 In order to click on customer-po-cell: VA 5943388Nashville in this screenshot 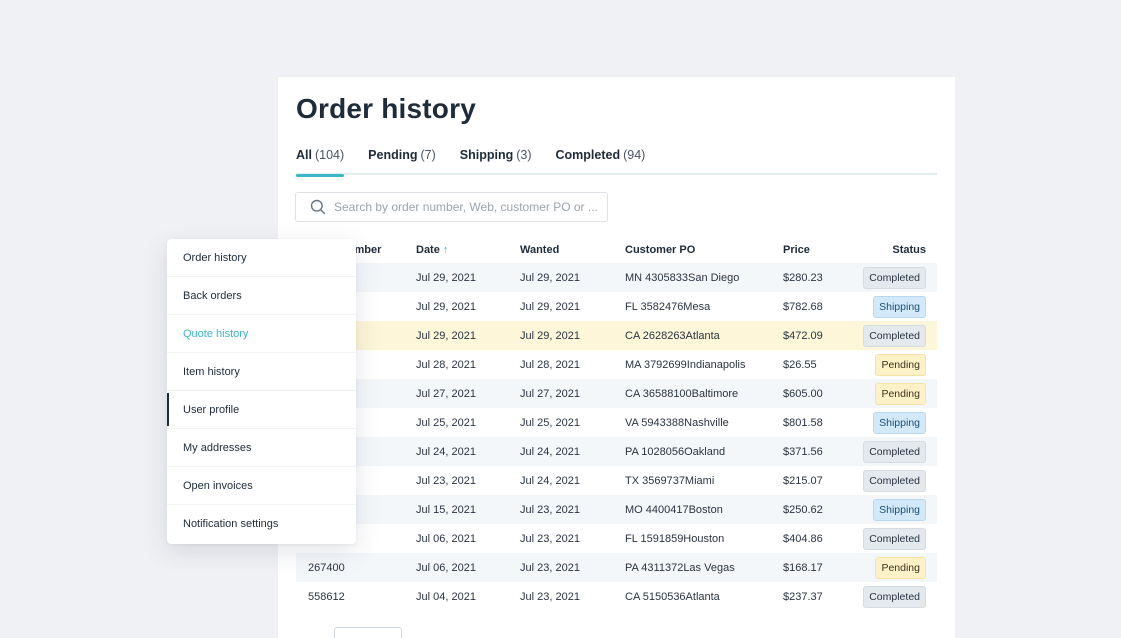, I will do `click(677, 422)`.